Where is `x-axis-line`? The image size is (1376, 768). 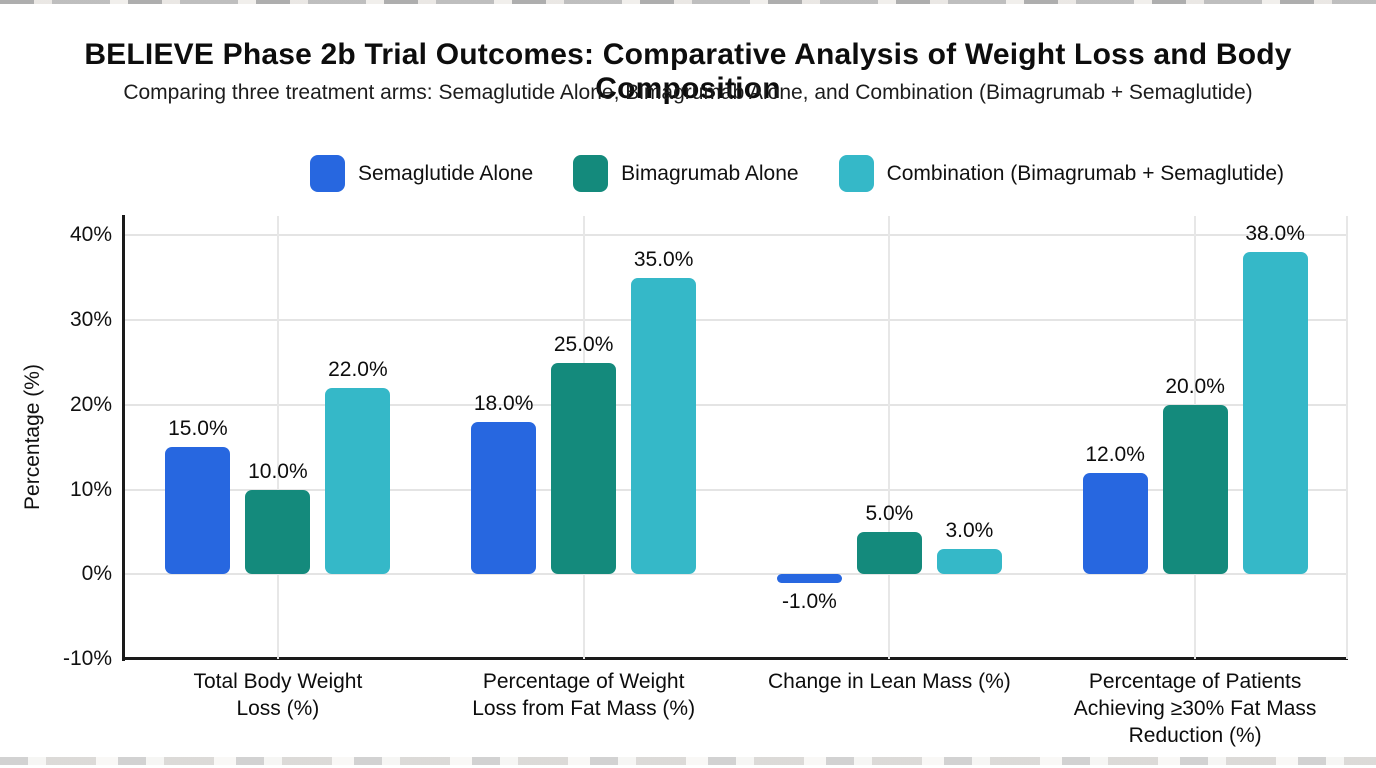 x-axis-line is located at coordinates (735, 658).